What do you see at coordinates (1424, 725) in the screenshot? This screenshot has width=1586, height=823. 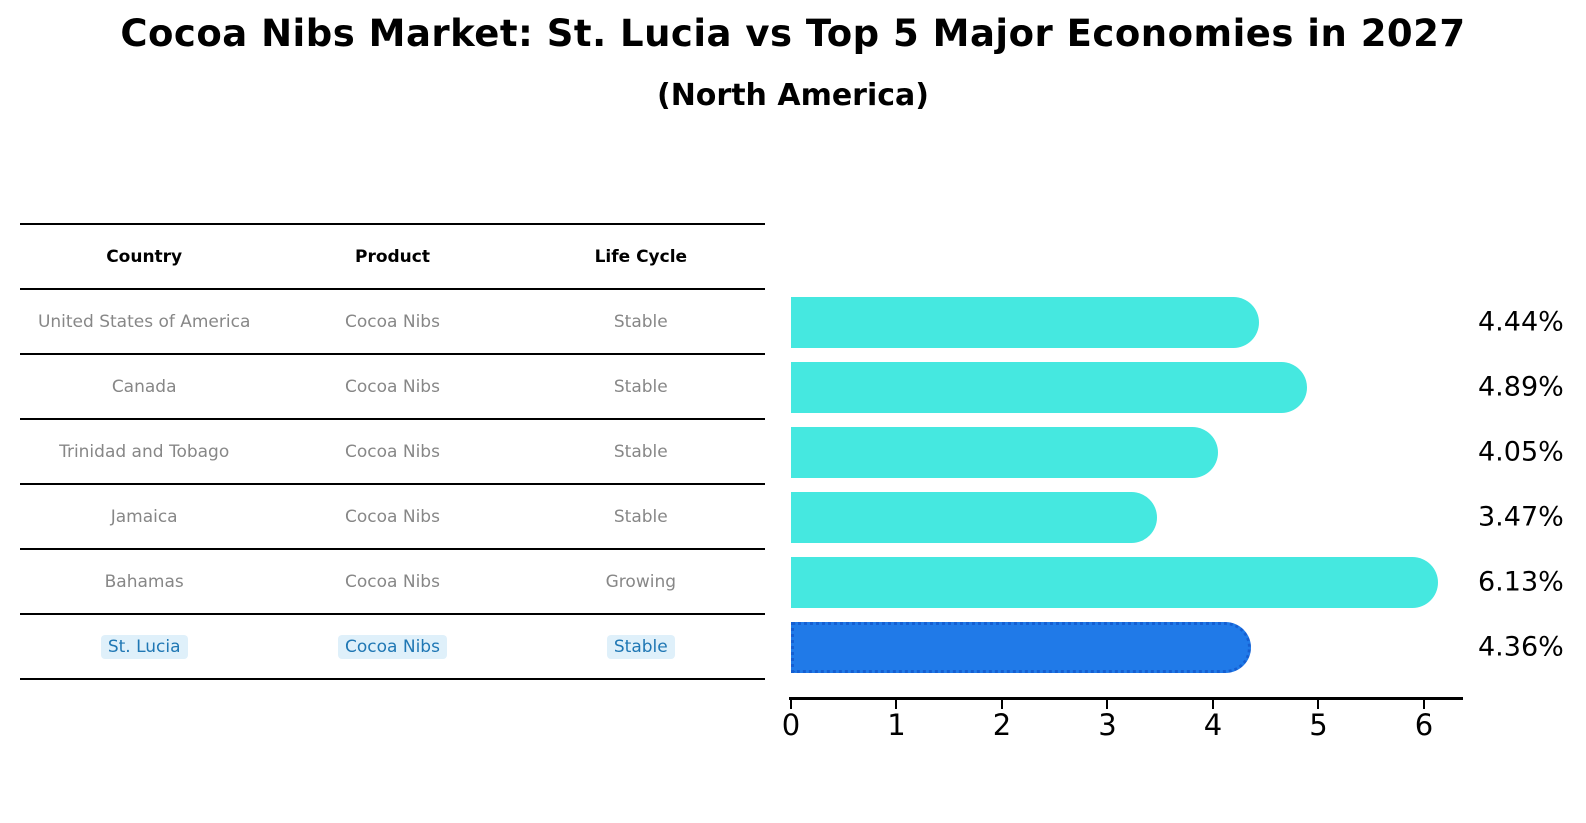 I see `x-axis-tick-label: 6` at bounding box center [1424, 725].